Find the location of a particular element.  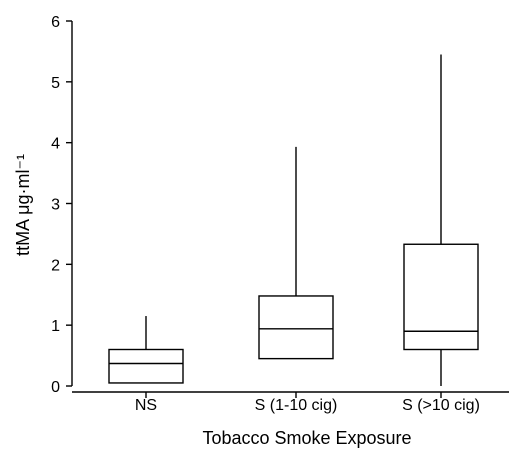

y-tick-label: 6 is located at coordinates (55, 22).